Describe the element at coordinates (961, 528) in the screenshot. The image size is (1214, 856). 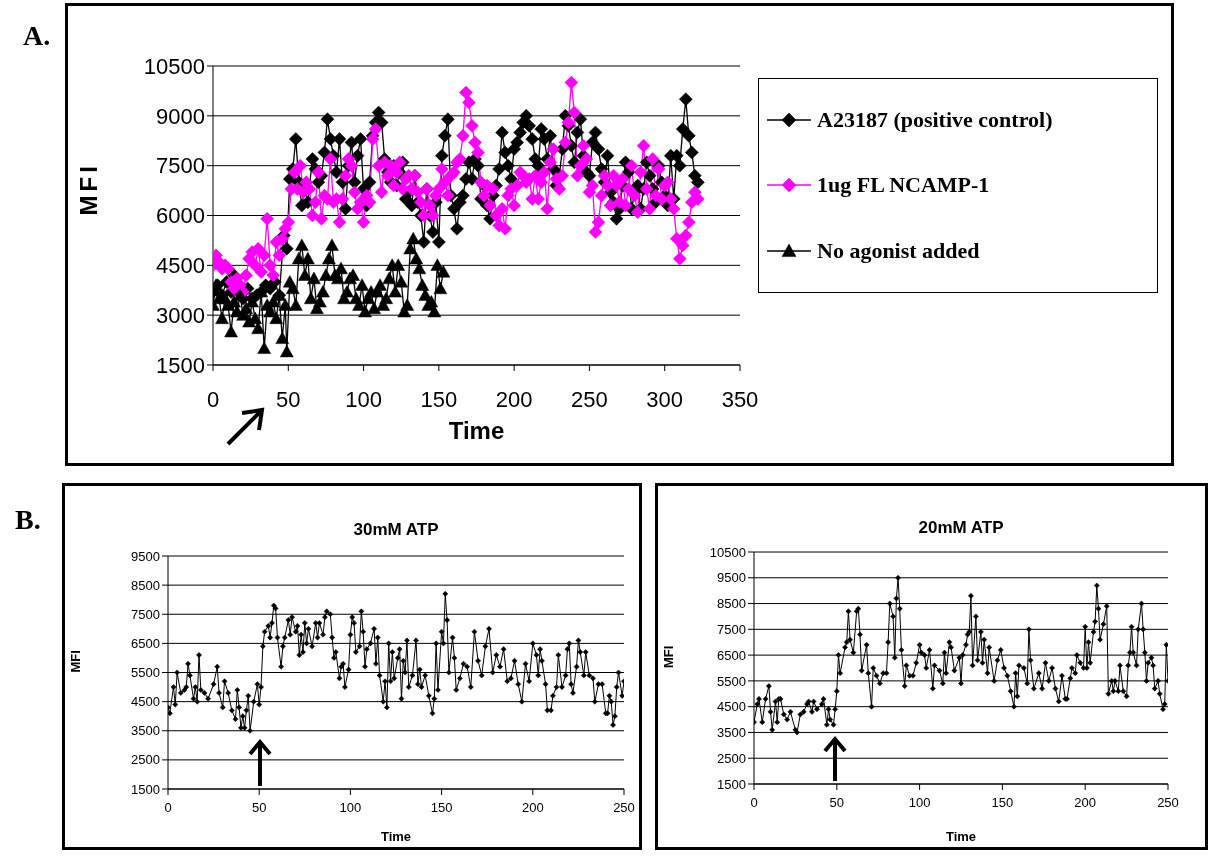
I see `chart-title: 20mM ATP` at that location.